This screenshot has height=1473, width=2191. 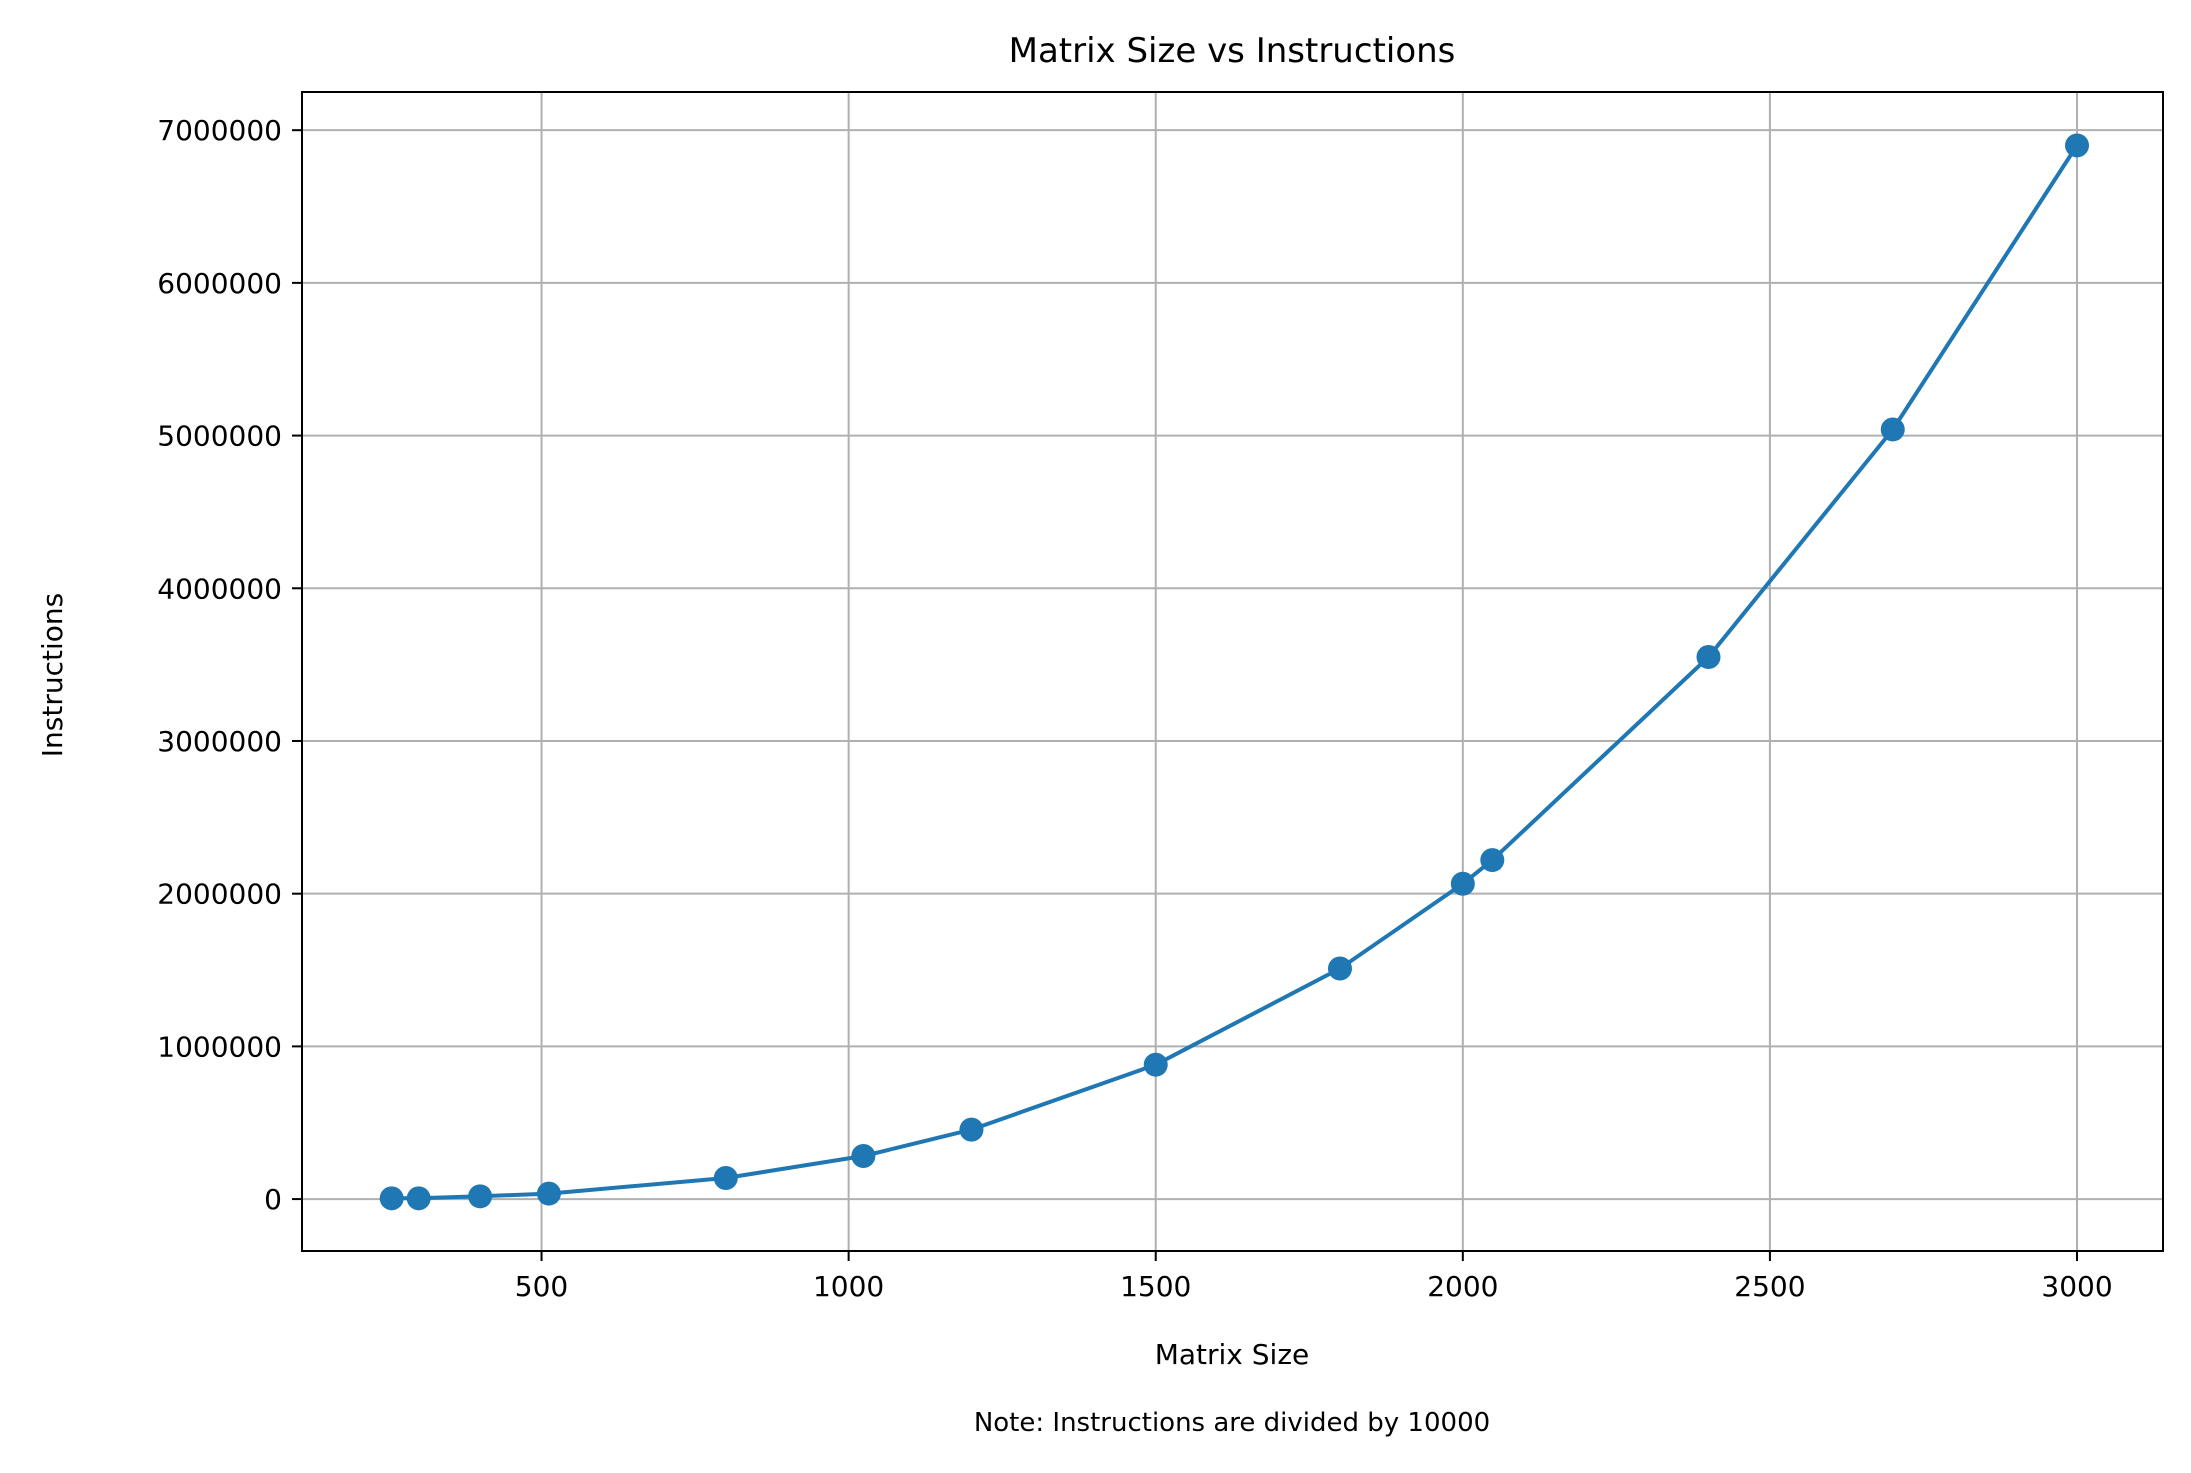 What do you see at coordinates (219, 741) in the screenshot?
I see `y-tick-label: 3000000` at bounding box center [219, 741].